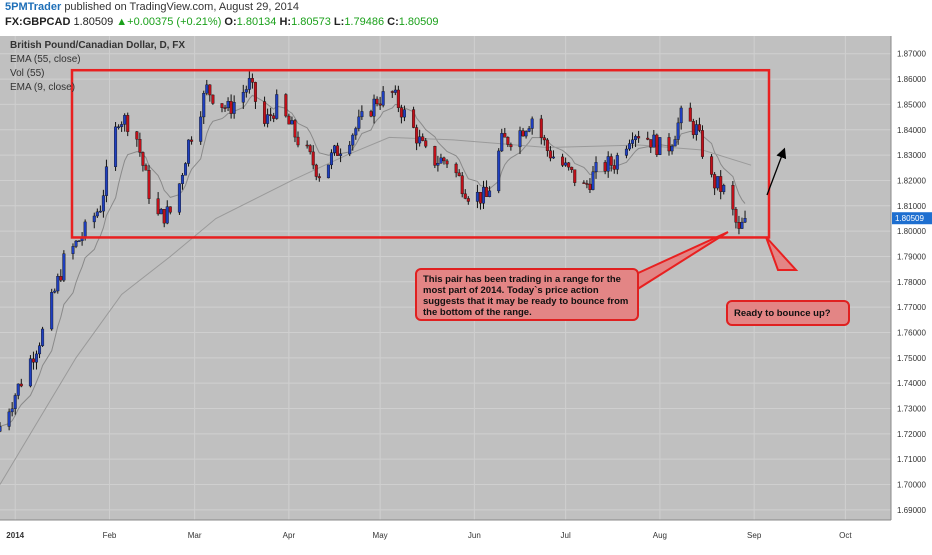 This screenshot has width=932, height=555. I want to click on legend-vol: Vol (55), so click(27, 73).